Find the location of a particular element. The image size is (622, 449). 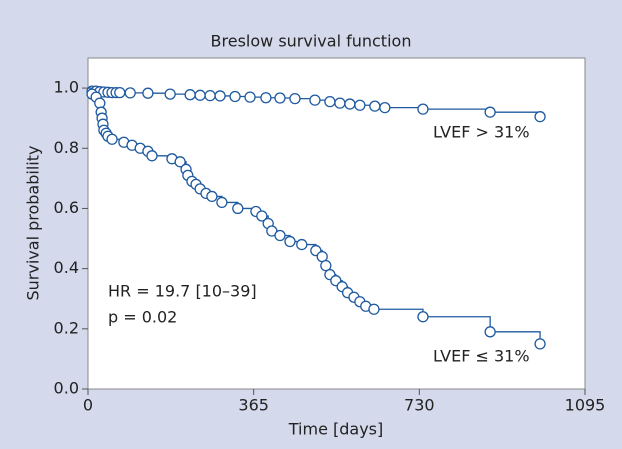

x-tick-label: 0 is located at coordinates (88, 405).